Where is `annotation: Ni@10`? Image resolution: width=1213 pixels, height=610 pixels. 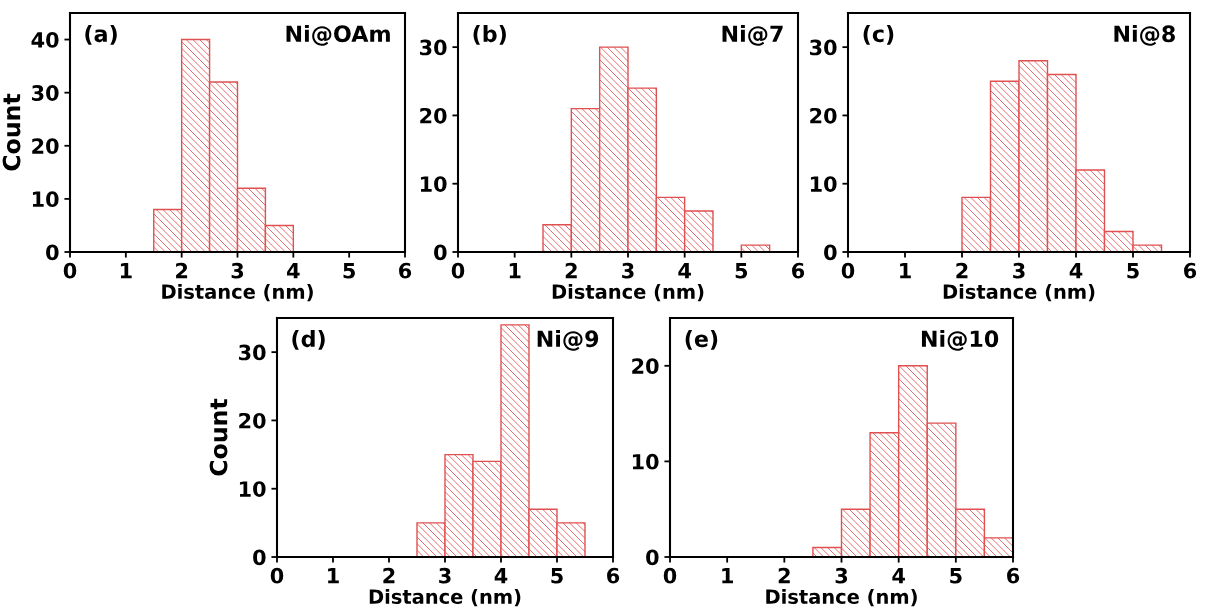
annotation: Ni@10 is located at coordinates (960, 340).